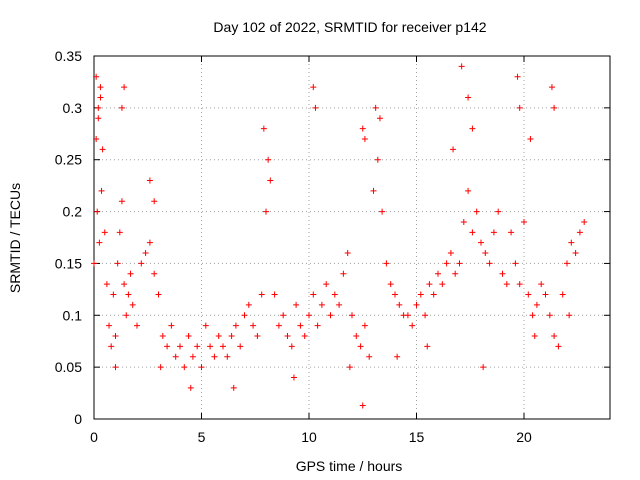 The width and height of the screenshot is (640, 480). Describe the element at coordinates (349, 466) in the screenshot. I see `x-axis-label: GPS time / hours` at that location.